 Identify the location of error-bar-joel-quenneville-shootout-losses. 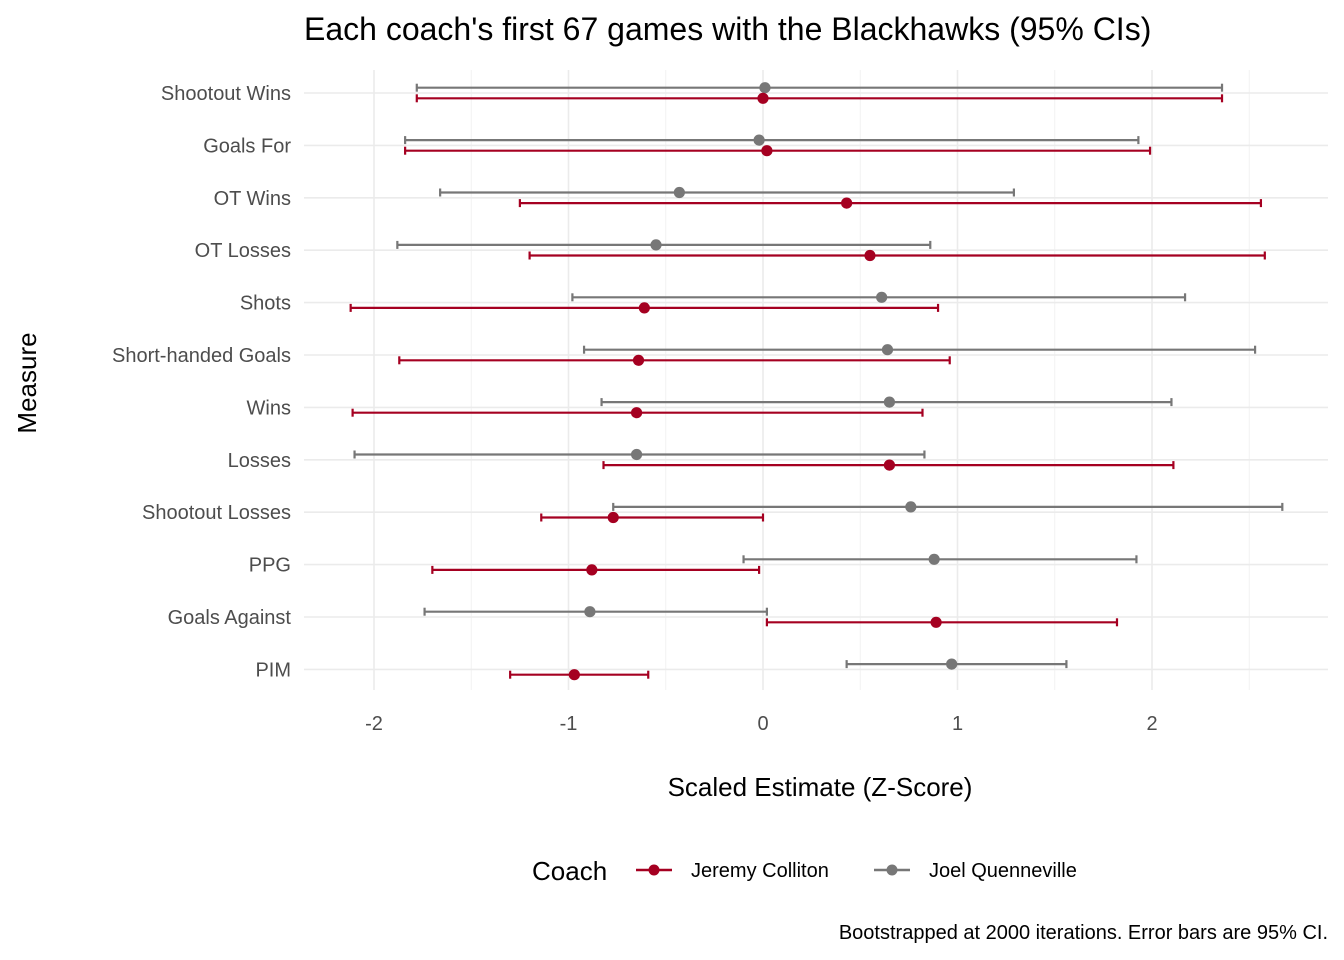
(948, 506).